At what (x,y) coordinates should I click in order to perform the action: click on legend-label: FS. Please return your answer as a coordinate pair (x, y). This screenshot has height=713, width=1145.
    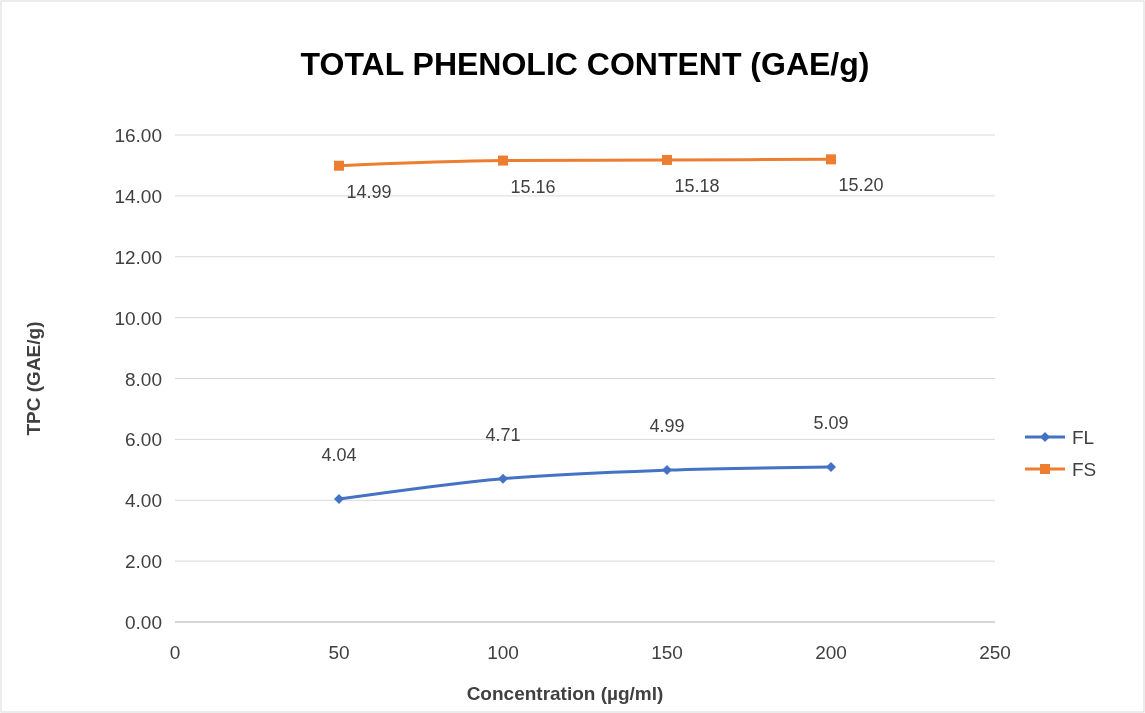
    Looking at the image, I should click on (1084, 469).